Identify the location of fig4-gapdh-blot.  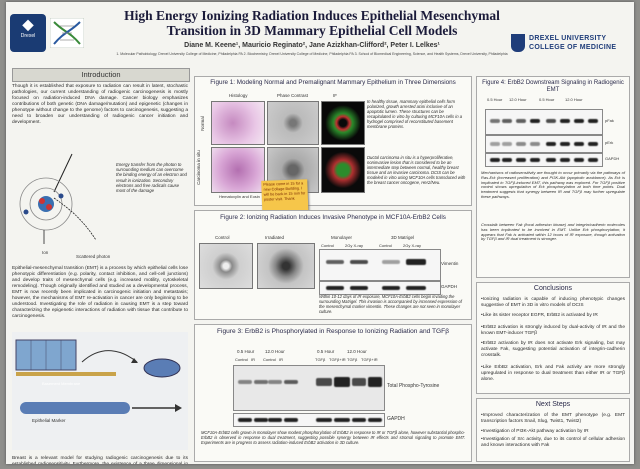
(544, 160).